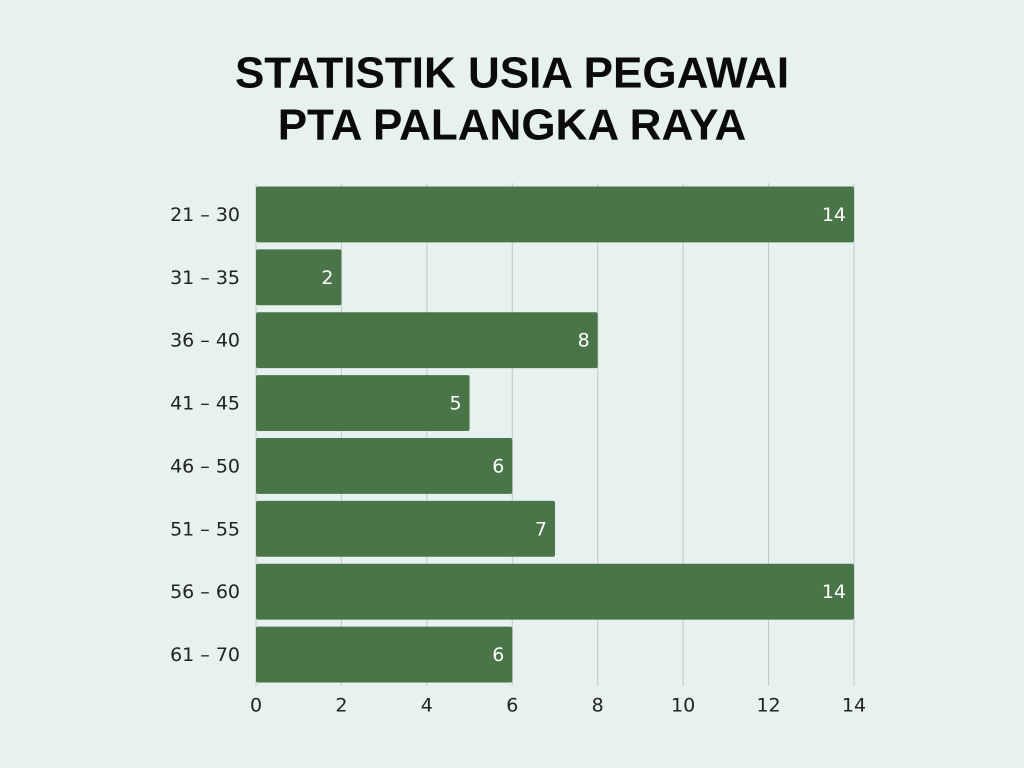 The image size is (1024, 768). Describe the element at coordinates (205, 215) in the screenshot. I see `y-tick-label: 21 – 30` at that location.